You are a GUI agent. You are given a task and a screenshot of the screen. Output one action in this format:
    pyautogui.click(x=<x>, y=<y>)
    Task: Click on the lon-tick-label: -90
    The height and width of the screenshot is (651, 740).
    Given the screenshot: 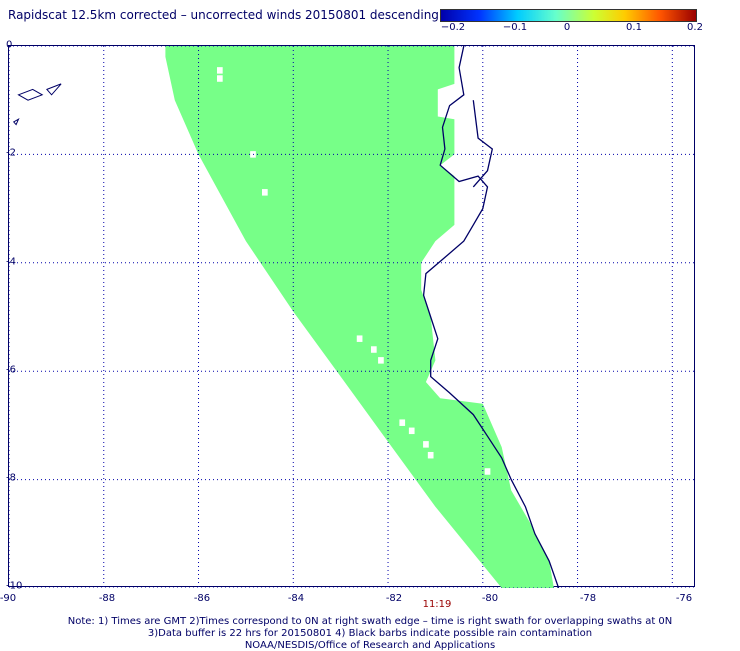 What is the action you would take?
    pyautogui.click(x=8, y=598)
    